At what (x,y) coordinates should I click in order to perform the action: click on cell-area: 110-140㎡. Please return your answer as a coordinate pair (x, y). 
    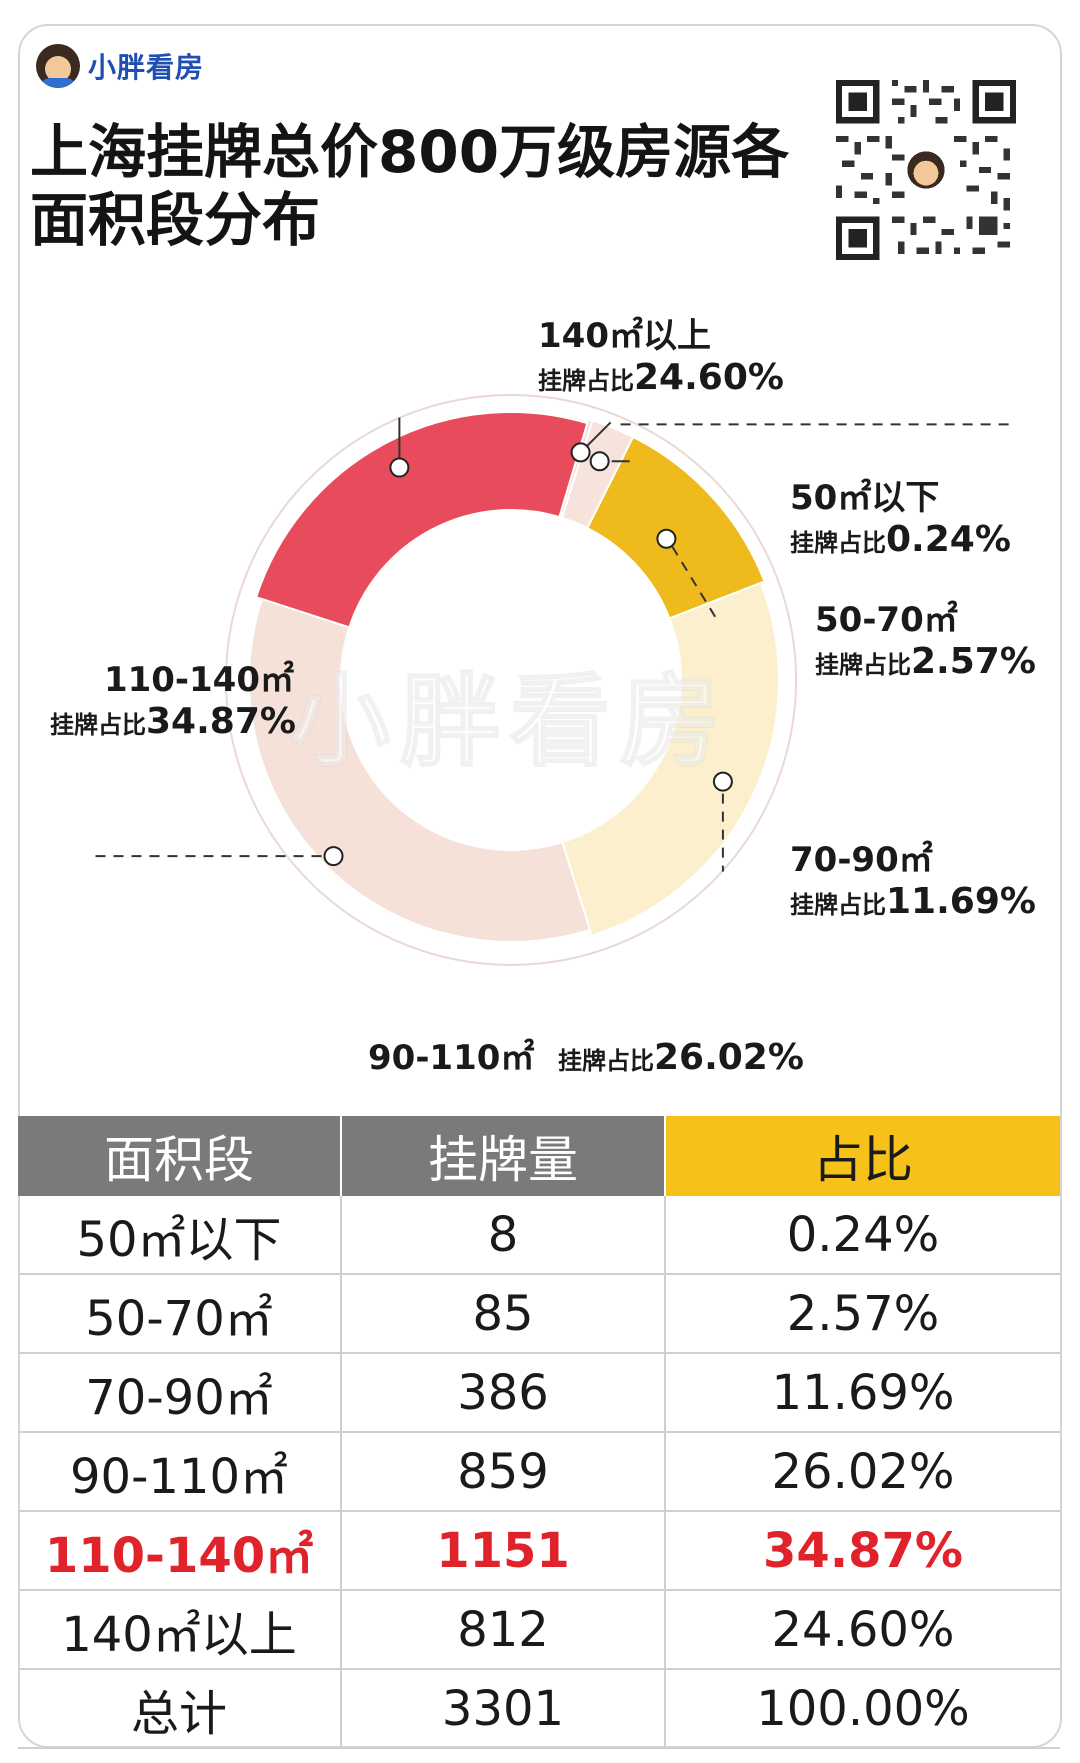
    Looking at the image, I should click on (180, 1551).